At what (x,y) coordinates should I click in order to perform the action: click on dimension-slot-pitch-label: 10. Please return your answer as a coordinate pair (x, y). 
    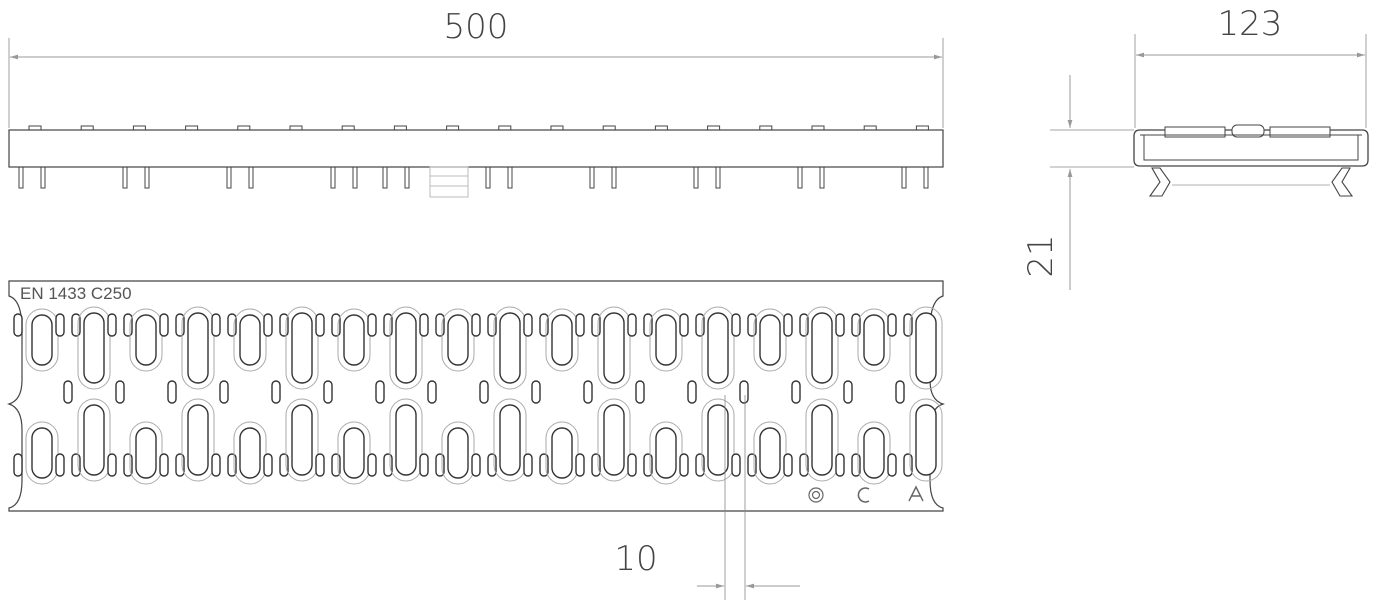
    Looking at the image, I should click on (635, 559).